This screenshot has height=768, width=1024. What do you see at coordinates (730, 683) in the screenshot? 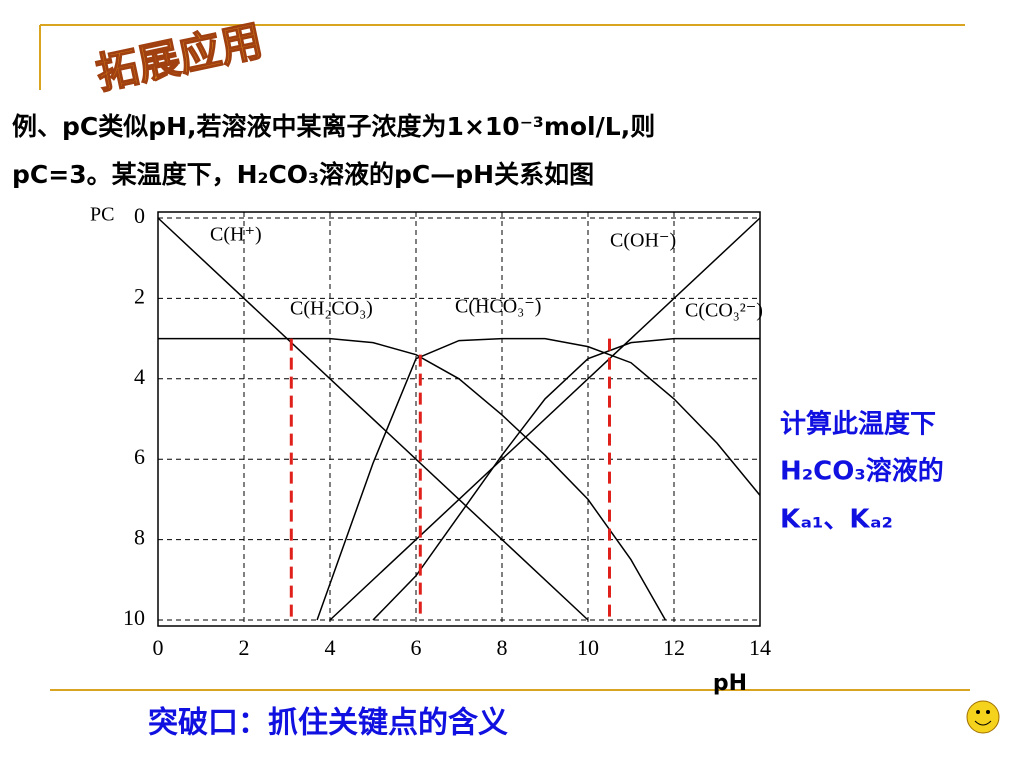
I see `x-axis-label: pH` at bounding box center [730, 683].